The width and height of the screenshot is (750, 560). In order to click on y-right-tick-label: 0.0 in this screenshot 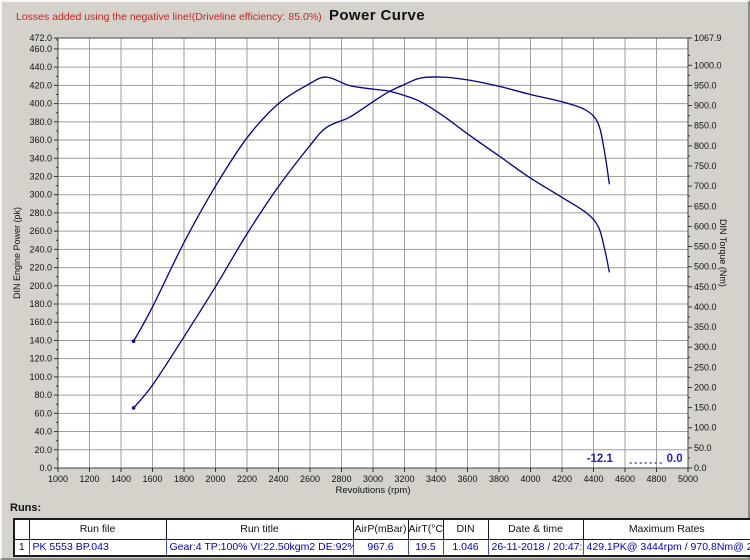, I will do `click(700, 468)`.